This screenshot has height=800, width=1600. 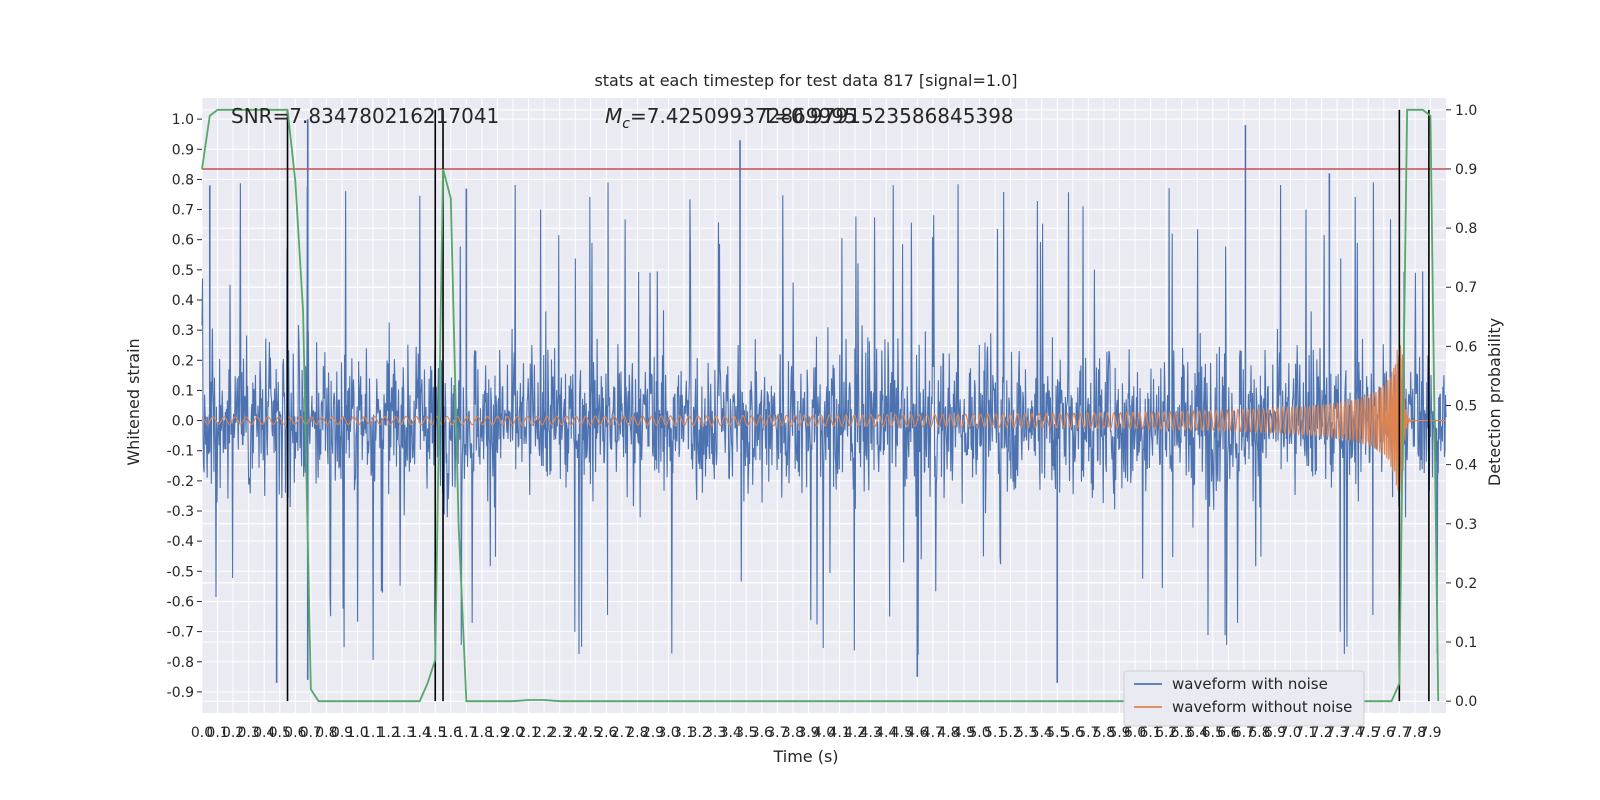 What do you see at coordinates (653, 733) in the screenshot?
I see `x-tick-label: 2.9` at bounding box center [653, 733].